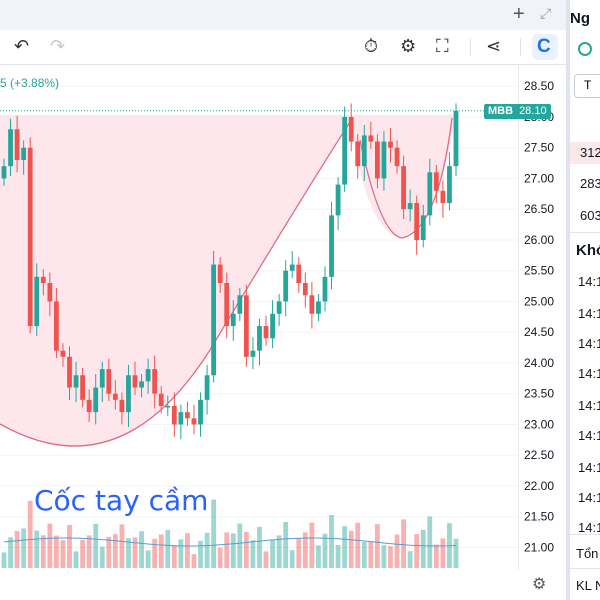  Describe the element at coordinates (22, 46) in the screenshot. I see `undo-icon: ↶` at that location.